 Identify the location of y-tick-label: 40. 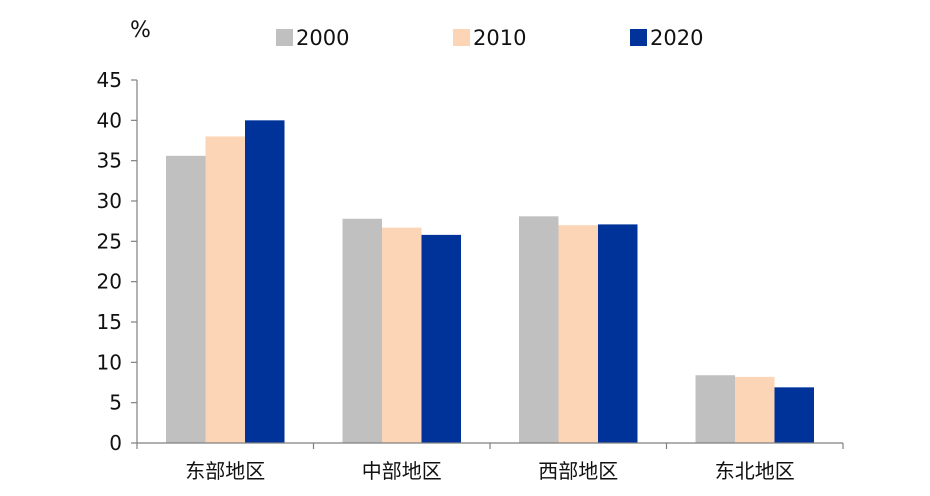
(109, 120).